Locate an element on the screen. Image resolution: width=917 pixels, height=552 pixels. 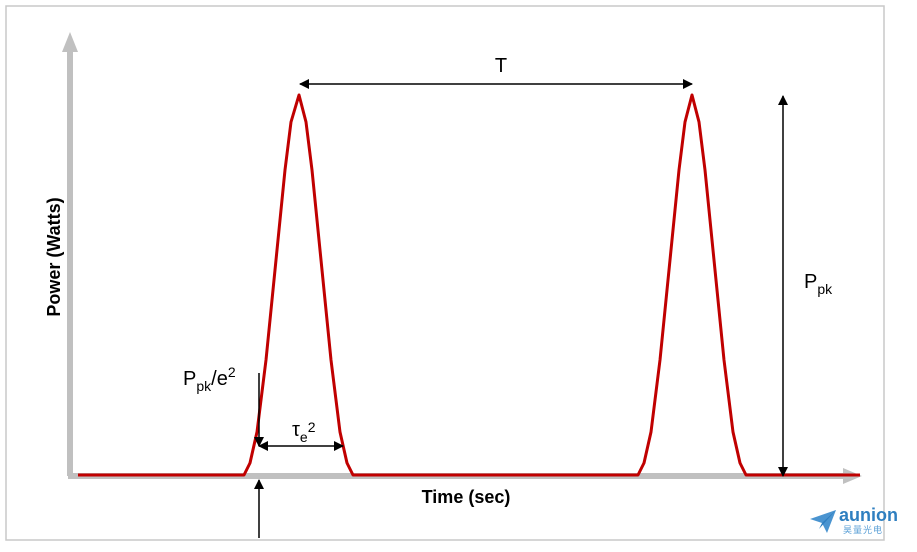
threshold-label: Ppk/e2 is located at coordinates (209, 379).